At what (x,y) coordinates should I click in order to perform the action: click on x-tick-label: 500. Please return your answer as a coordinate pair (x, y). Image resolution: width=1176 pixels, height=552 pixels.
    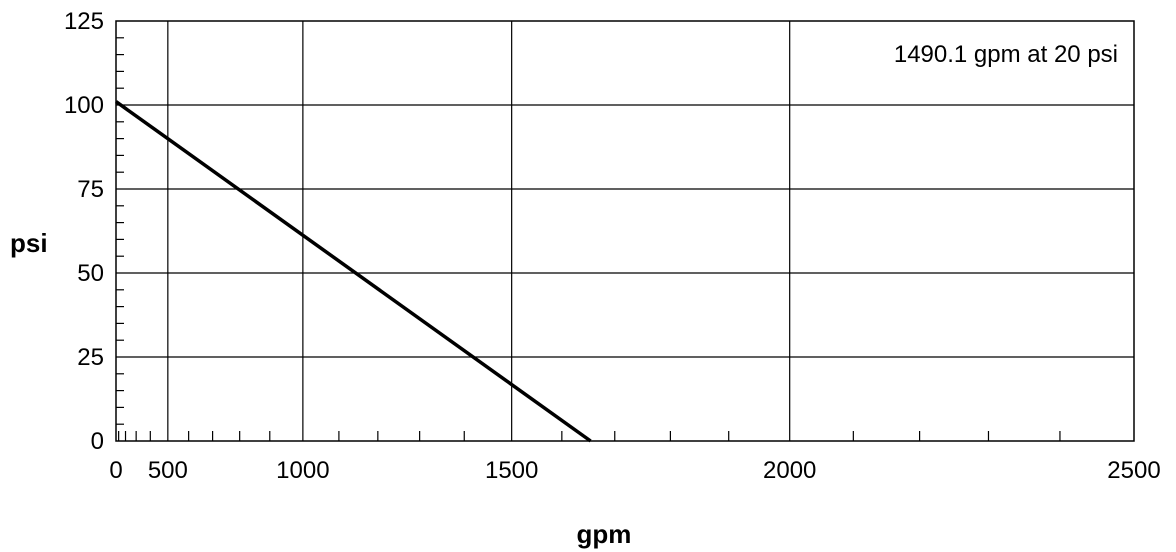
    Looking at the image, I should click on (168, 470).